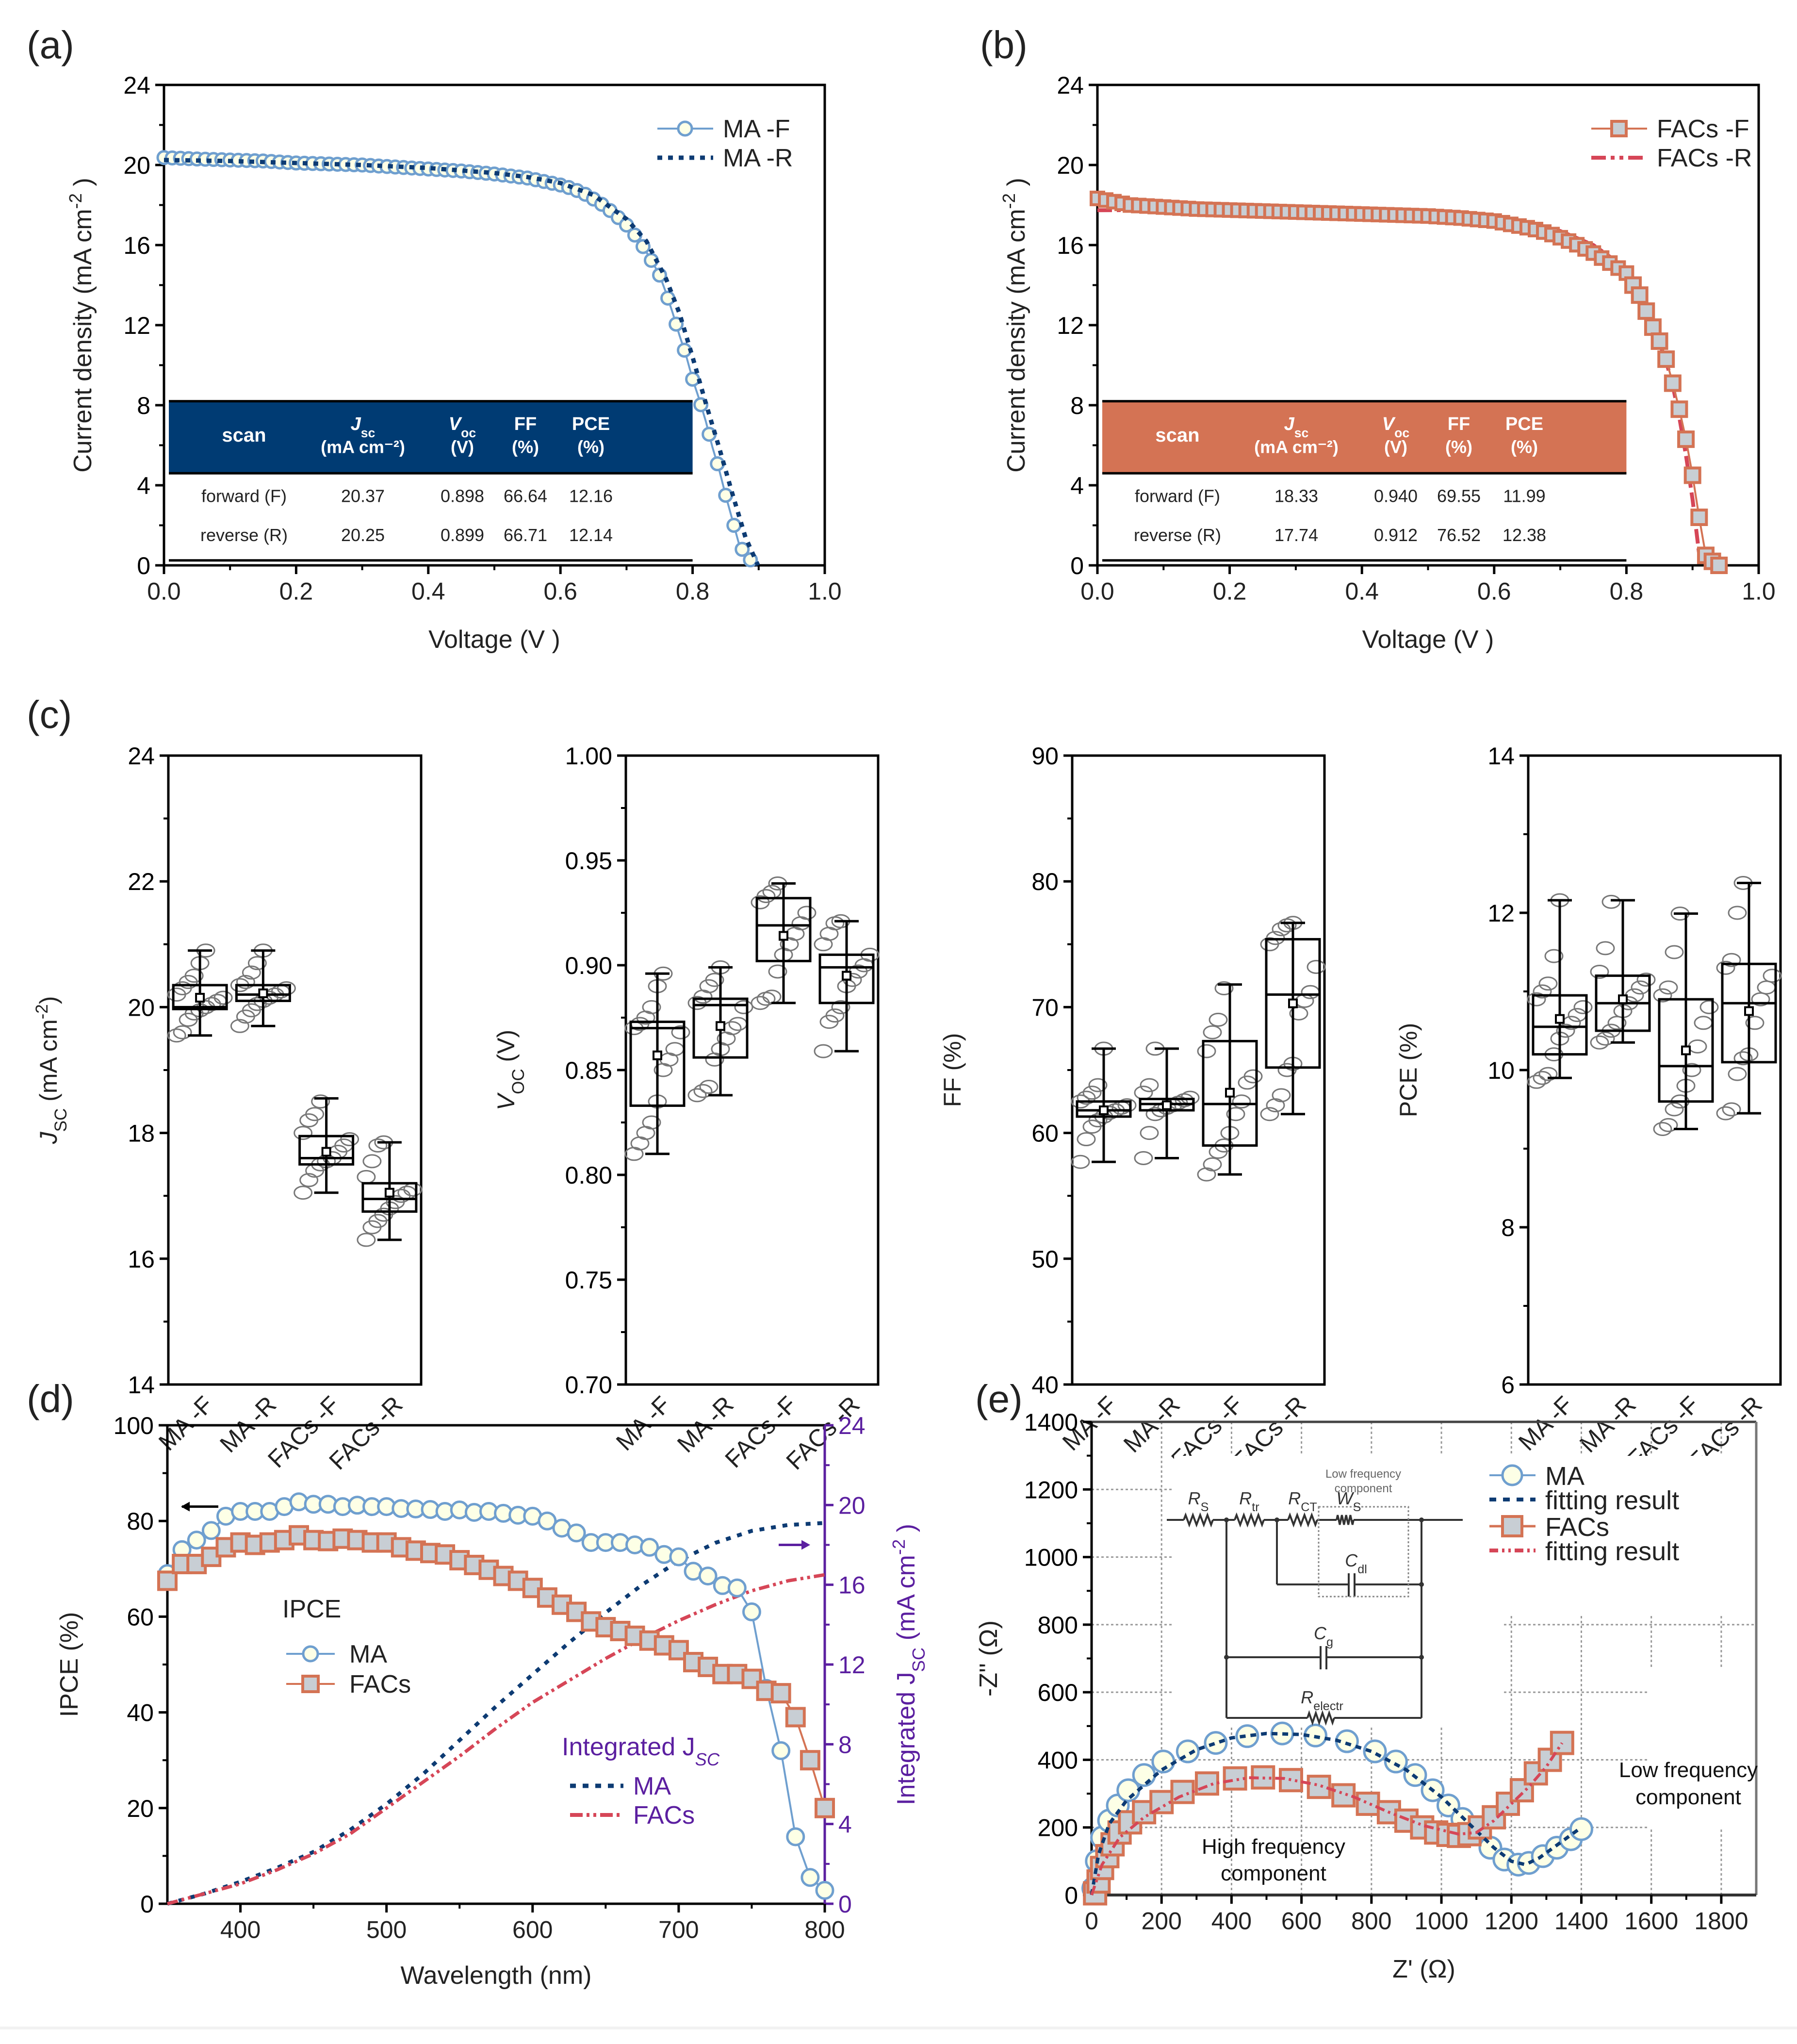 This screenshot has width=1797, height=2044. I want to click on jv-x-tick-label: 1.0, so click(1759, 591).